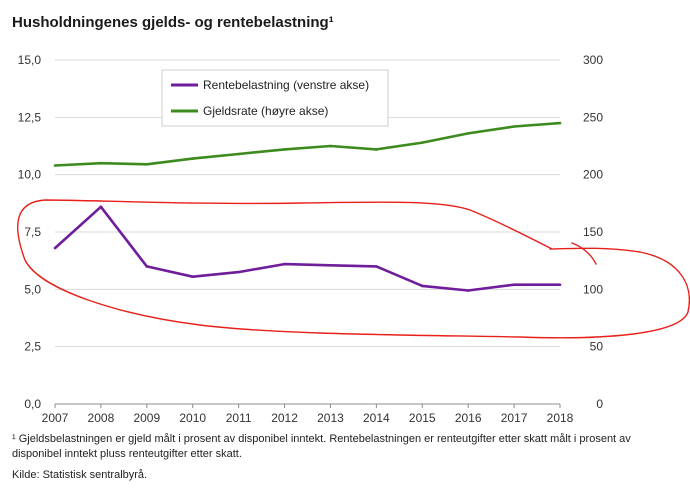  What do you see at coordinates (599, 404) in the screenshot?
I see `right-tick-label: 0` at bounding box center [599, 404].